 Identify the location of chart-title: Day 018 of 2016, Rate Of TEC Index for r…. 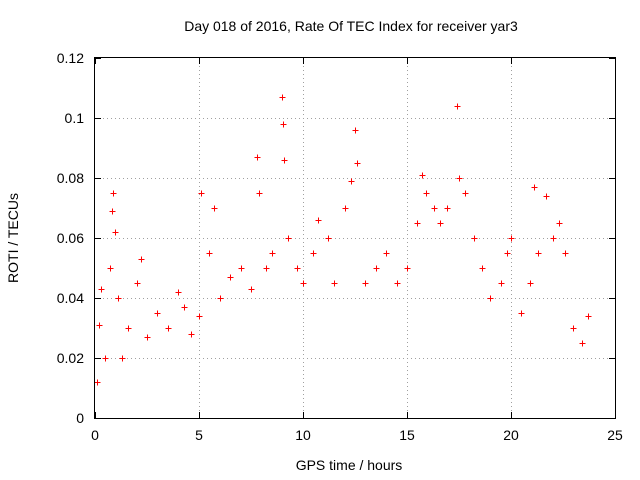
(351, 26).